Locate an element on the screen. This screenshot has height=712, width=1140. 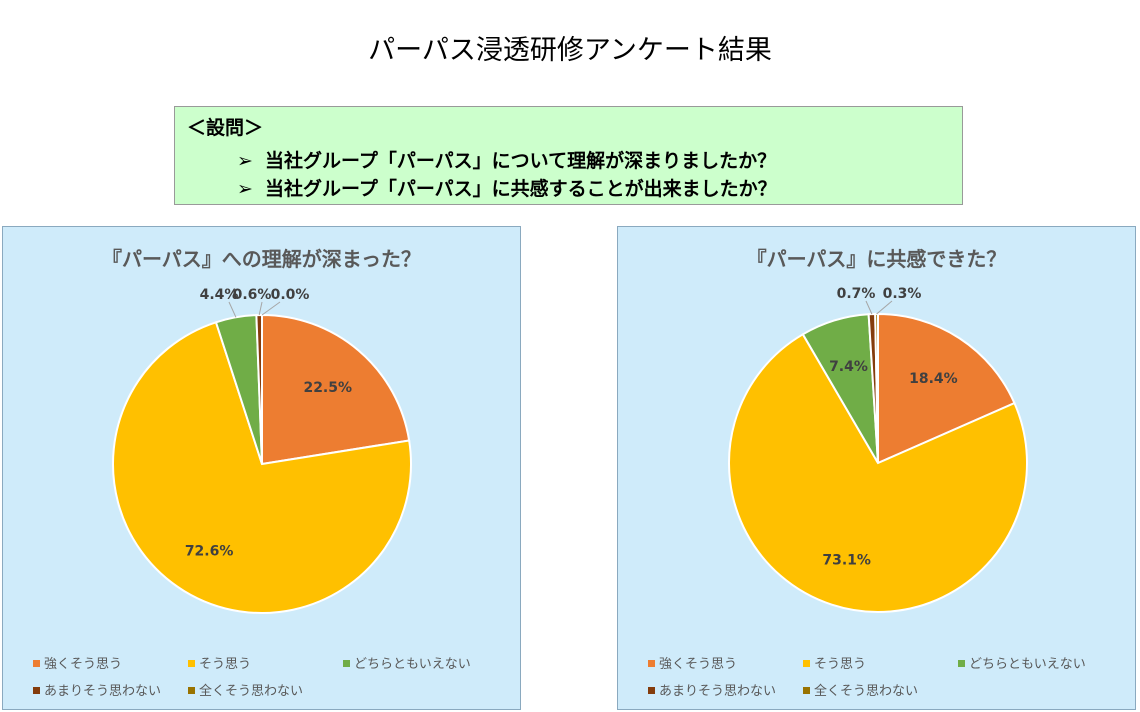
question-line-2: ➢ 当社グループ「パーパス」に共感することが出来ましたか？ is located at coordinates (507, 187).